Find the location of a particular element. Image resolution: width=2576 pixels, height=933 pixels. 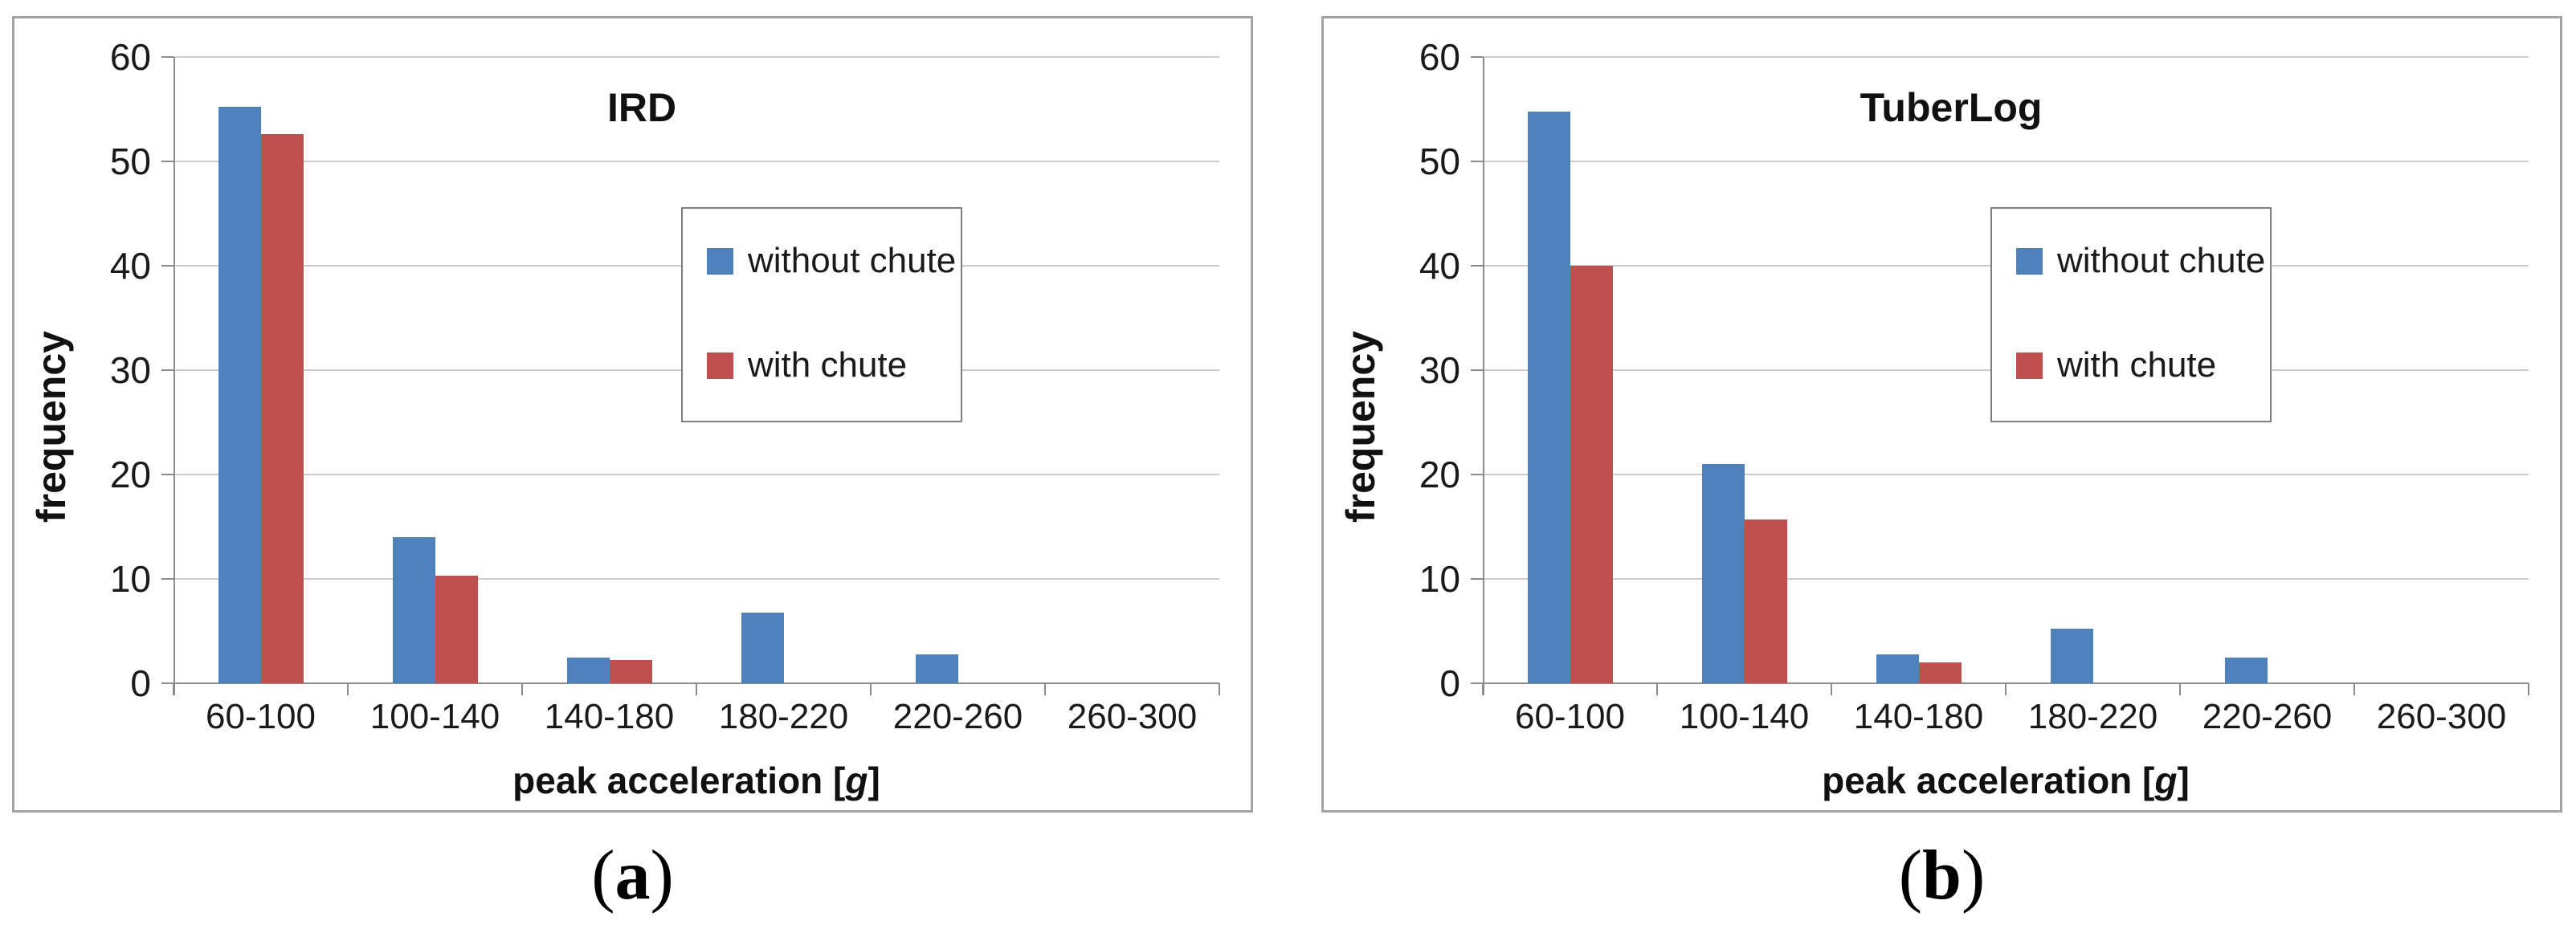

y-tick-label: 40 is located at coordinates (1439, 266).